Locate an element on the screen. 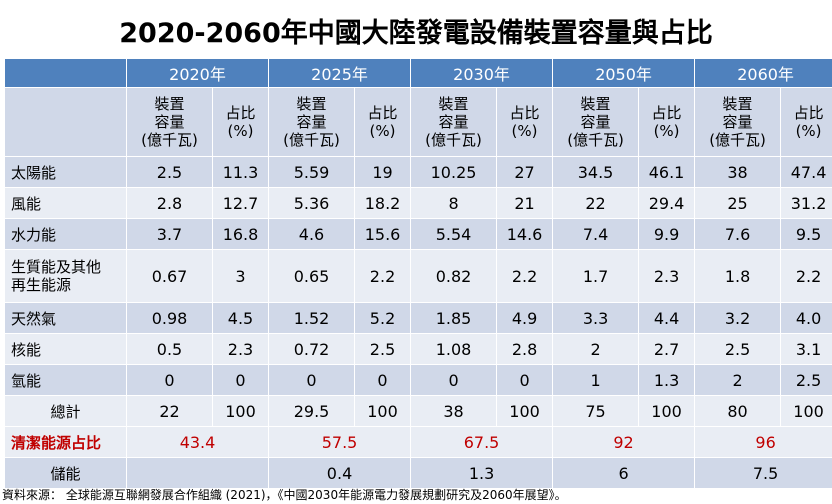  data-cell: 0.65 is located at coordinates (312, 276).